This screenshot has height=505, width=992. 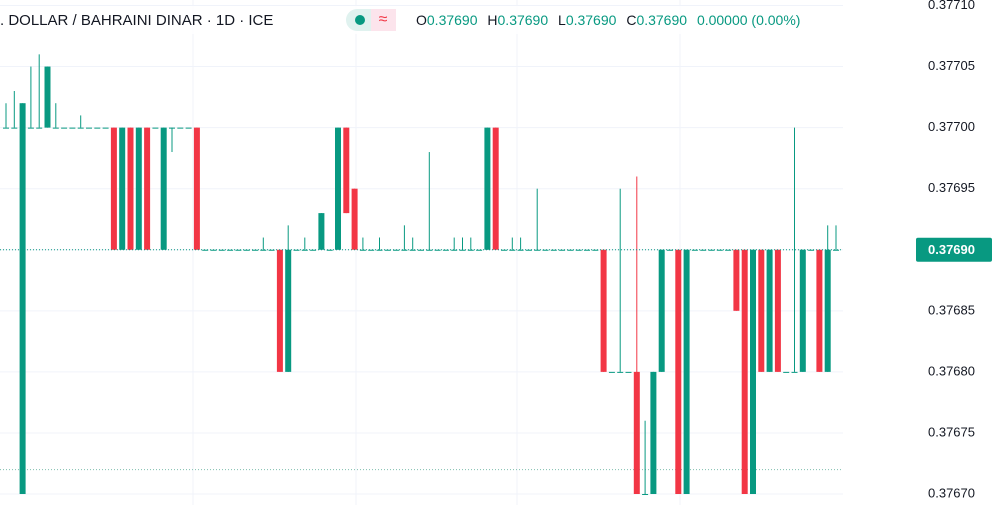 What do you see at coordinates (951, 65) in the screenshot?
I see `y-tick-label: 0.37705` at bounding box center [951, 65].